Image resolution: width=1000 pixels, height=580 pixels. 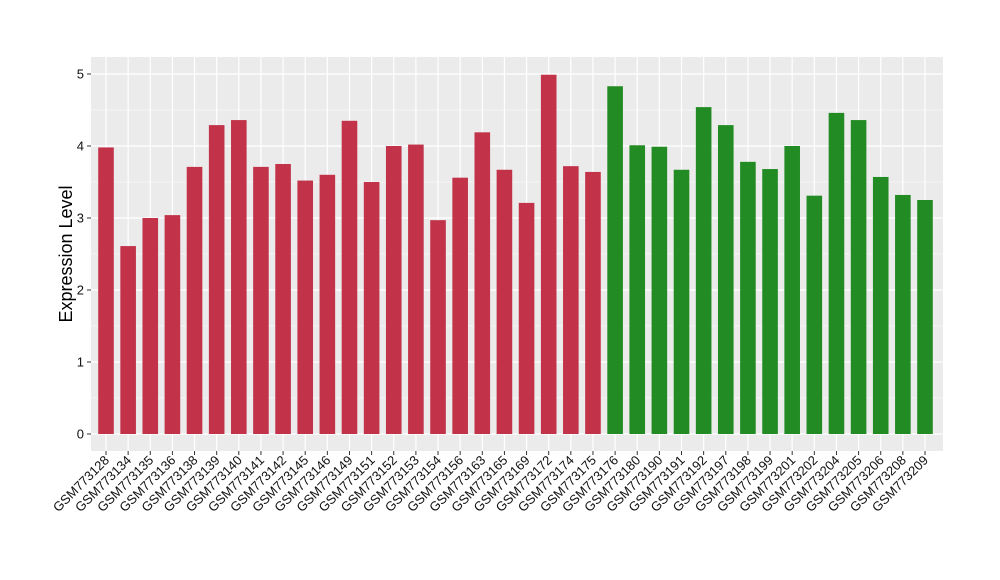 I want to click on bar-GSM773180, so click(x=637, y=289).